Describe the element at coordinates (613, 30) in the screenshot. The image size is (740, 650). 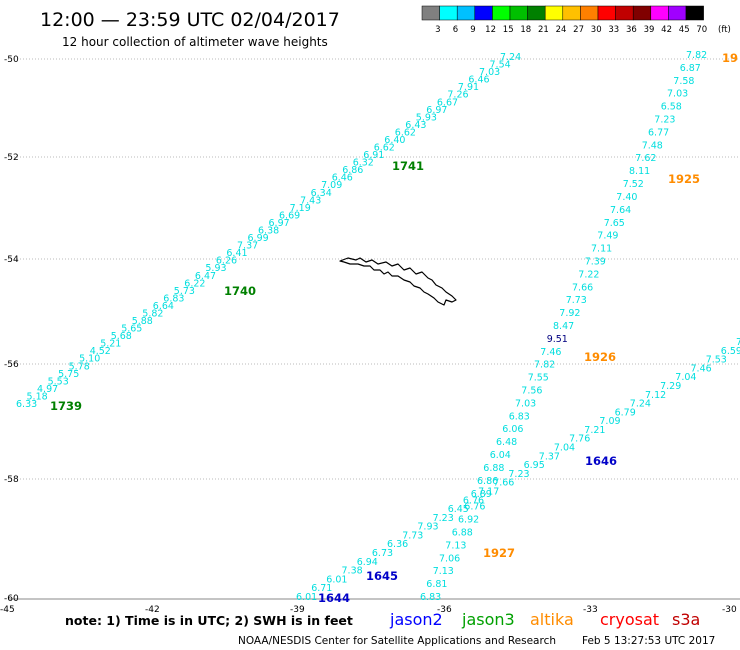
I see `color-scale-label: 33` at that location.